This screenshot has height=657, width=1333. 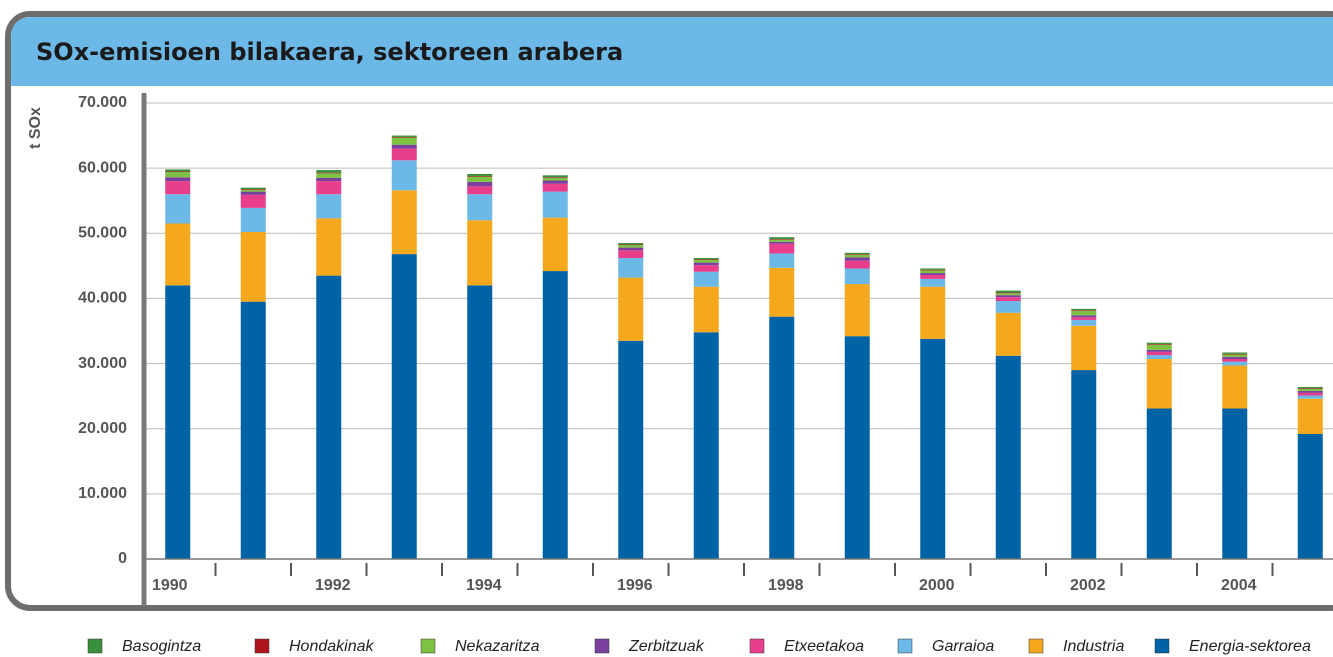 What do you see at coordinates (102, 298) in the screenshot?
I see `y-tick-label: 40.000` at bounding box center [102, 298].